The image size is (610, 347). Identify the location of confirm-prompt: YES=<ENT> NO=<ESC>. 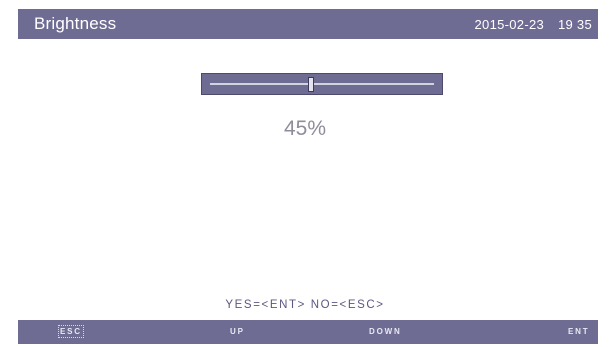
(305, 305).